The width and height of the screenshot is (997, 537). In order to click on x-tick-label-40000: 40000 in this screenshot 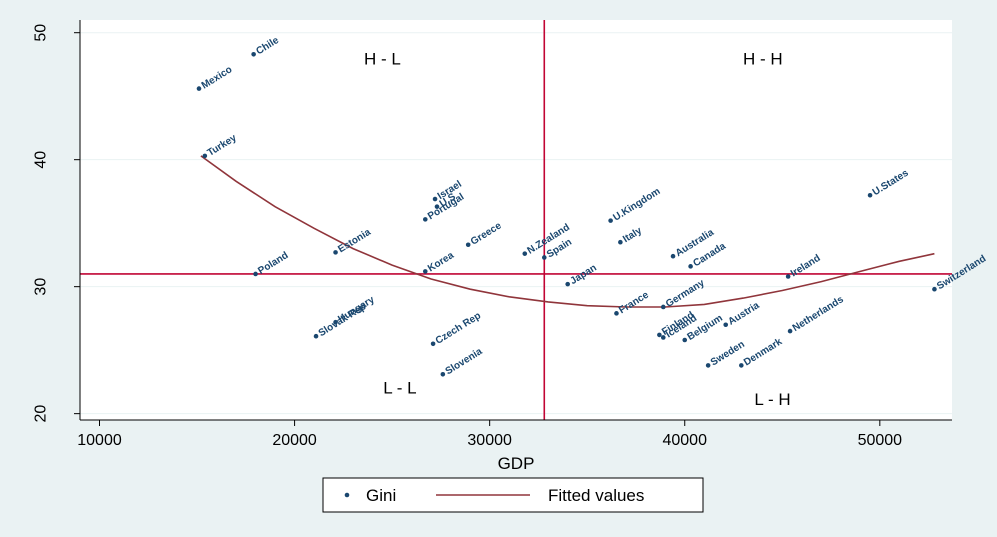, I will do `click(684, 440)`.